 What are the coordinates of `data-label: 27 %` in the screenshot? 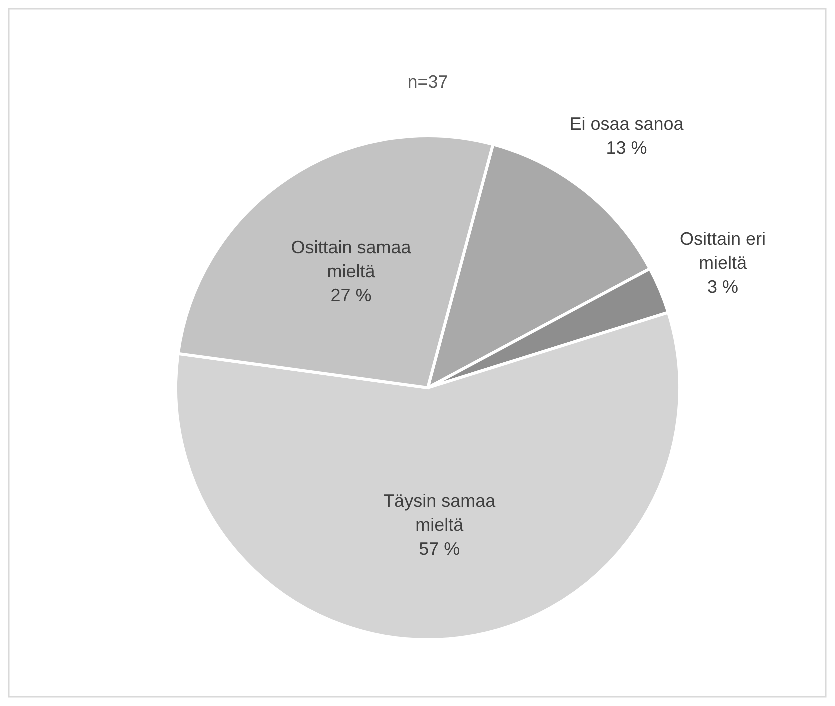 It's located at (351, 295).